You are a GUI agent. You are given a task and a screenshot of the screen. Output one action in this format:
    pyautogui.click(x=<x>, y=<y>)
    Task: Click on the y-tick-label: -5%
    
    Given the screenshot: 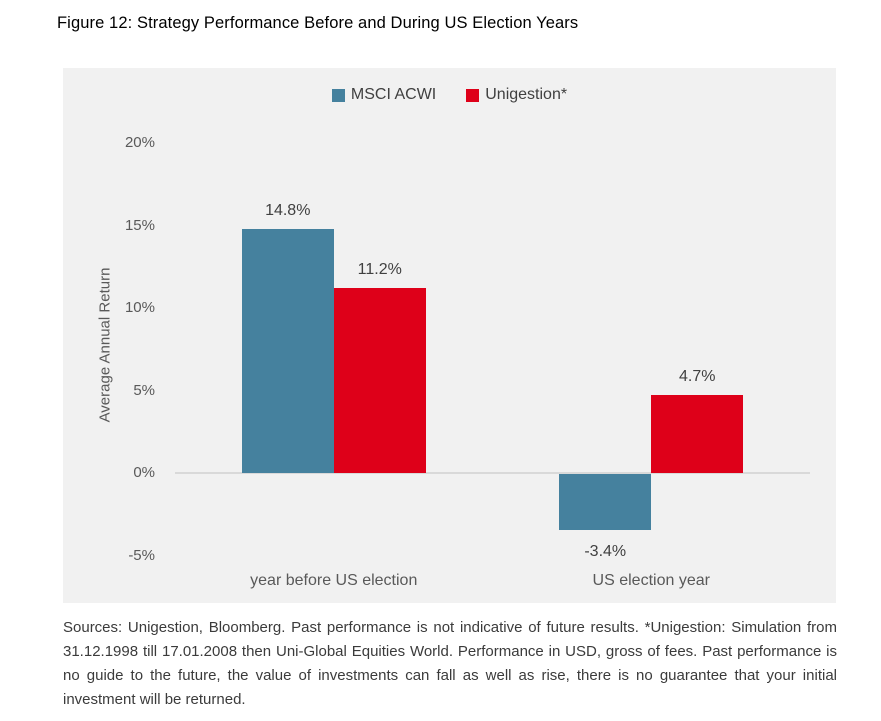 What is the action you would take?
    pyautogui.click(x=141, y=555)
    